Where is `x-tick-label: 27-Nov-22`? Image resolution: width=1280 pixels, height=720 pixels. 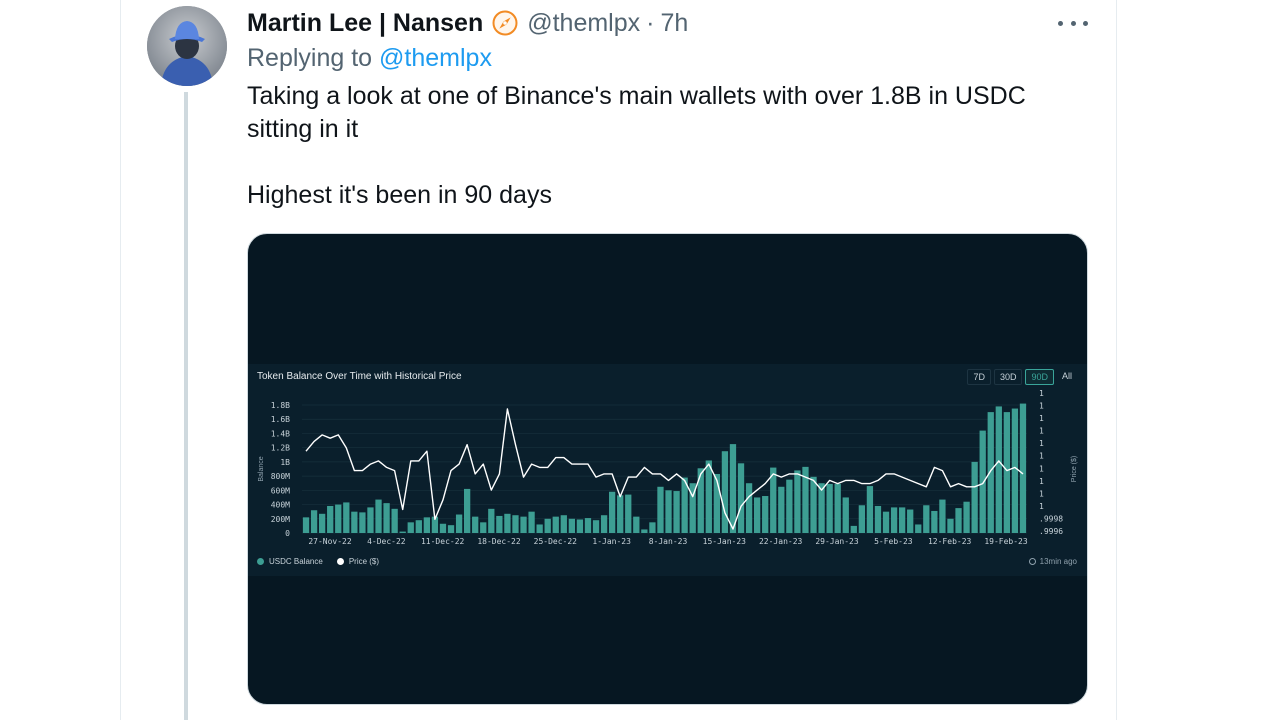 x-tick-label: 27-Nov-22 is located at coordinates (330, 541).